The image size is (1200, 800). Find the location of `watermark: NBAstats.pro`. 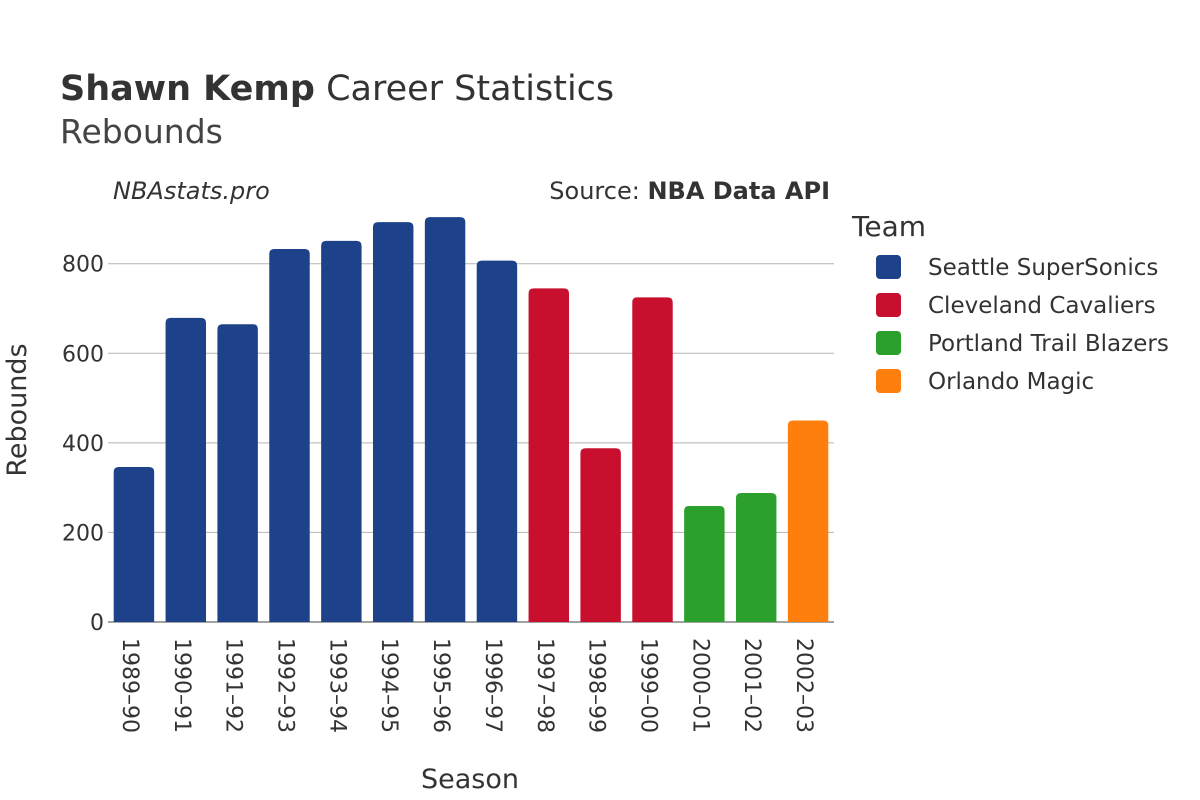

watermark: NBAstats.pro is located at coordinates (191, 191).